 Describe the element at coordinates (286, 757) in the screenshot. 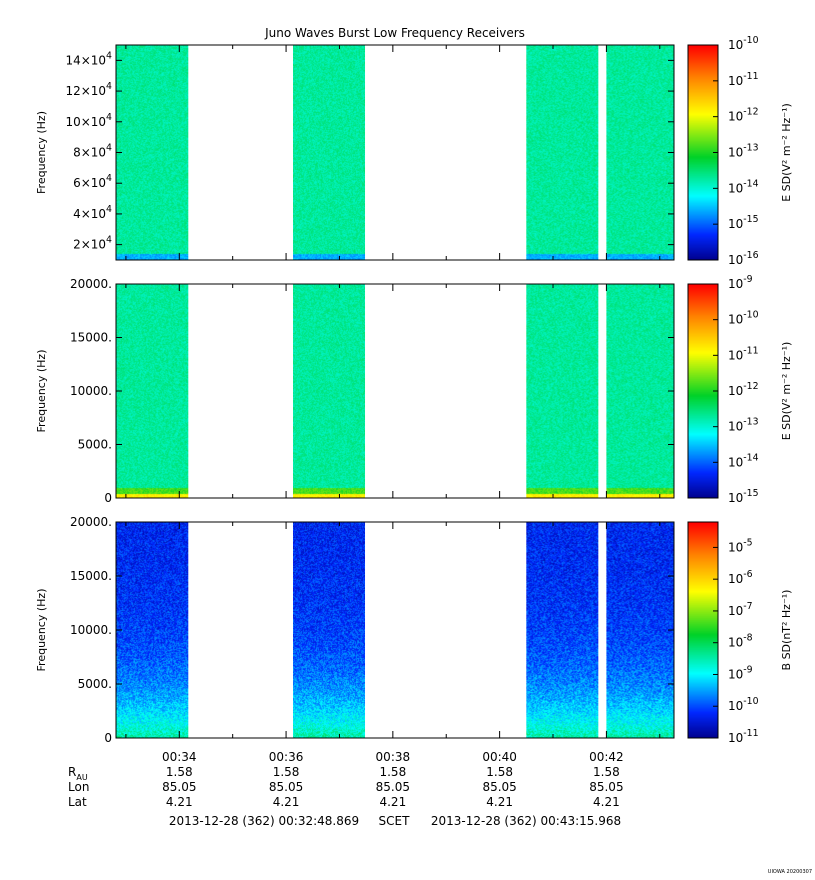

I see `x-tick-label: 00:36` at that location.